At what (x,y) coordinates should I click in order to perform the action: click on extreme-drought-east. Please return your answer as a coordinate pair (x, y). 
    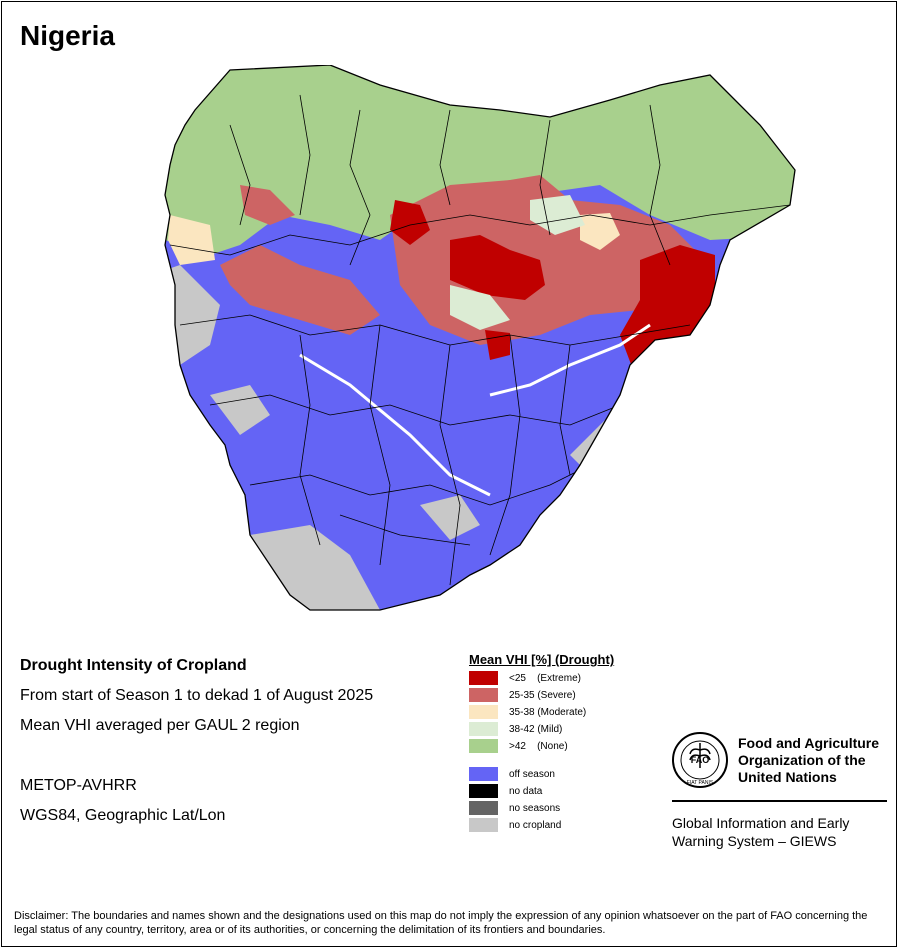
    Looking at the image, I should click on (667, 310).